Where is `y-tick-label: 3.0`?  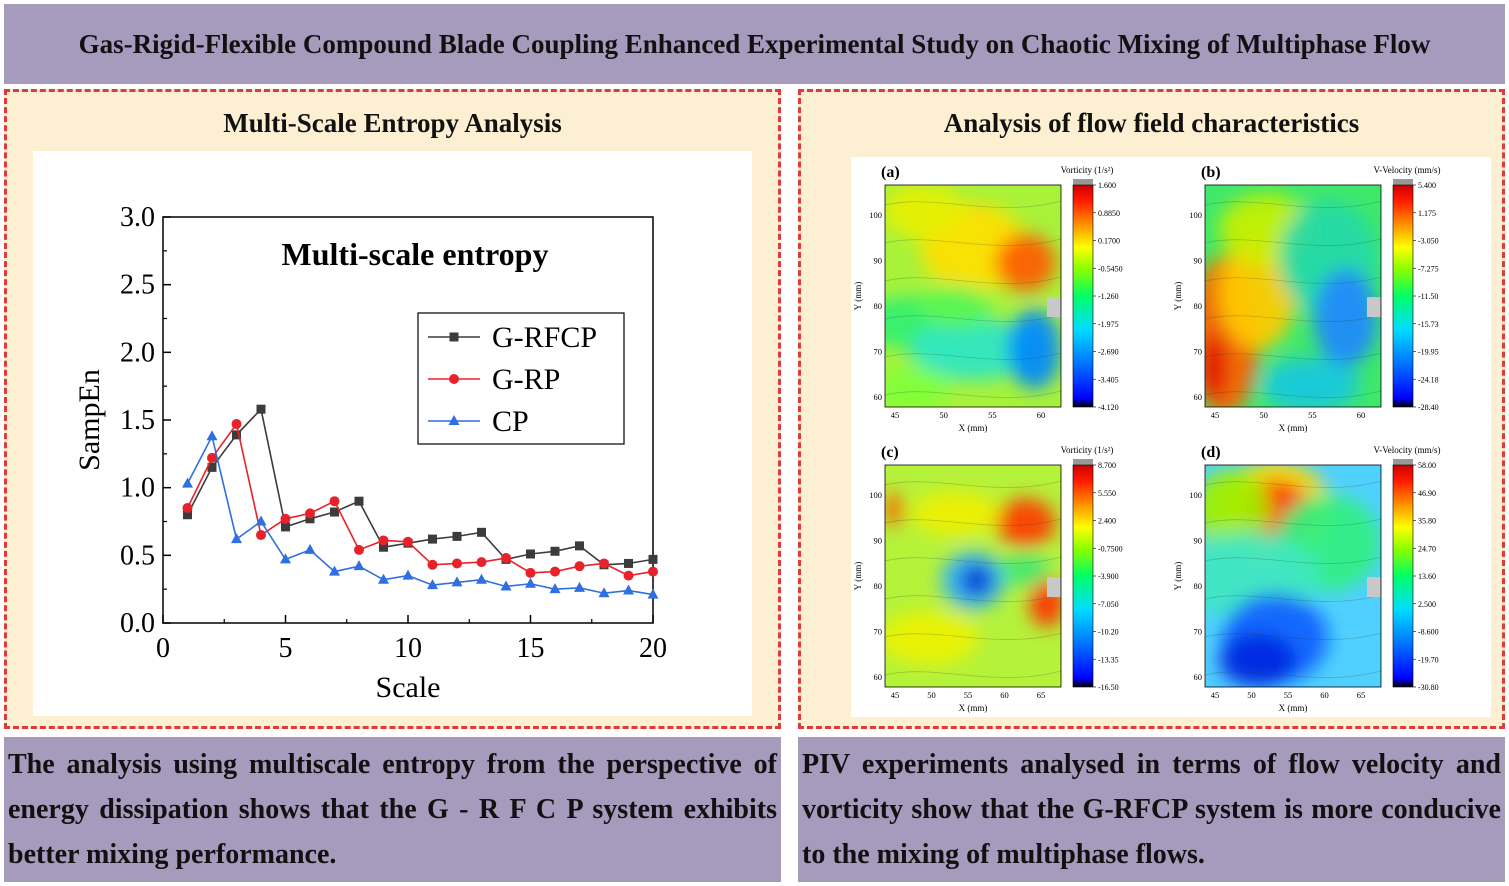
y-tick-label: 3.0 is located at coordinates (137, 217).